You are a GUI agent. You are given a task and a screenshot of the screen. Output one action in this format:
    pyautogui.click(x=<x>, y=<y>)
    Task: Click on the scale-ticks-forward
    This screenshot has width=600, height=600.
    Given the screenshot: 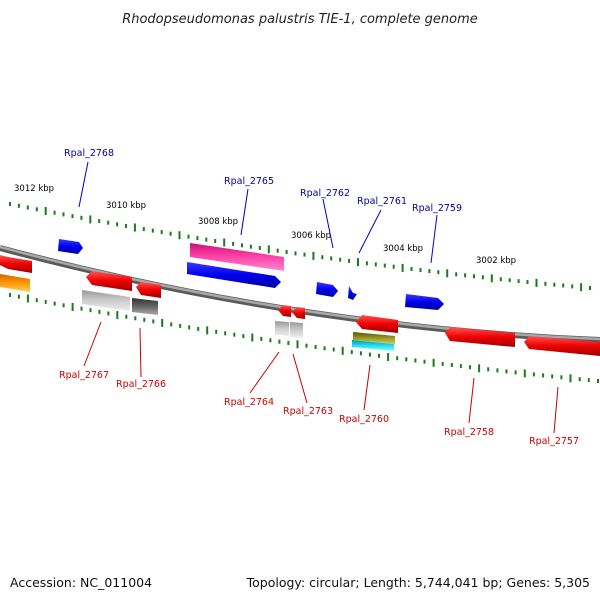 What is the action you would take?
    pyautogui.click(x=300, y=247)
    